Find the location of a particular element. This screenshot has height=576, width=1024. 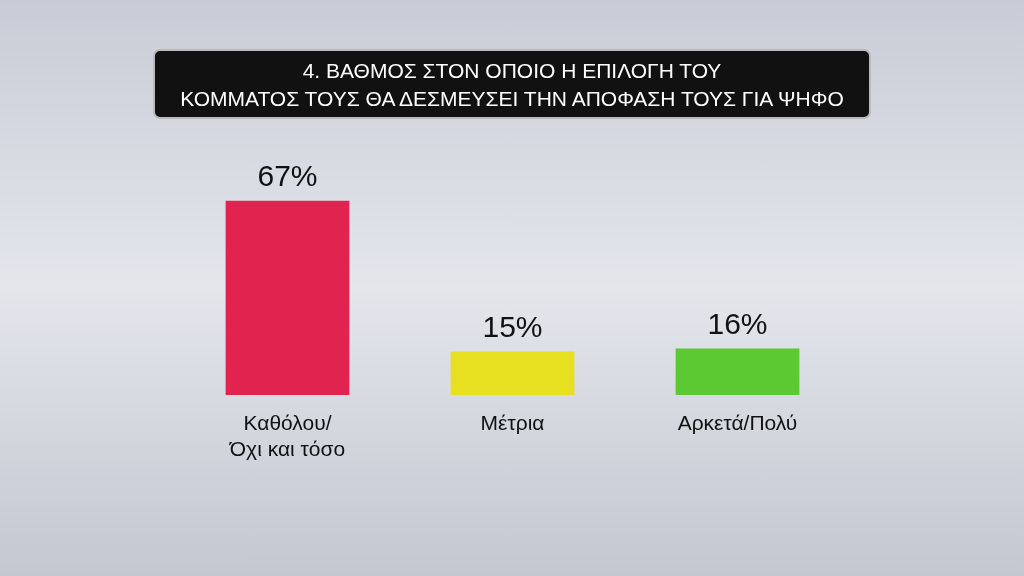

x-tick-label: Καθόλου/ Όχι και τόσο is located at coordinates (287, 435).